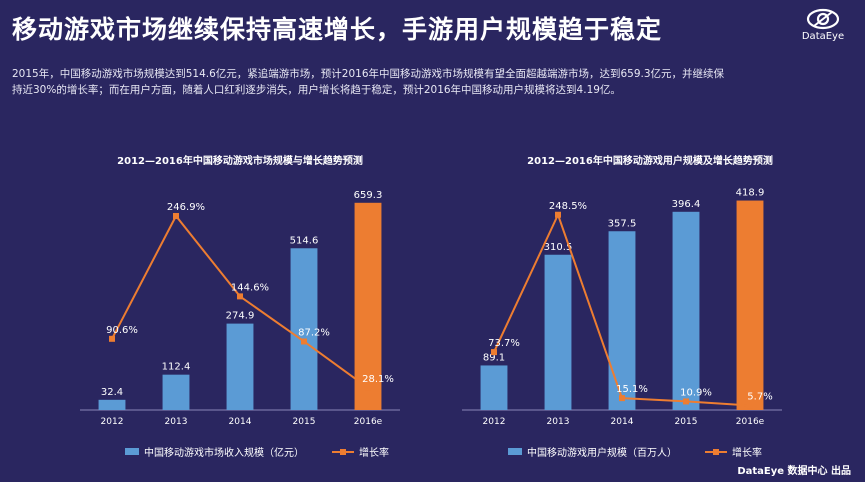 The height and width of the screenshot is (482, 865). I want to click on legend-bar-label: 中国移动游戏市场收入规模（亿元）, so click(224, 453).